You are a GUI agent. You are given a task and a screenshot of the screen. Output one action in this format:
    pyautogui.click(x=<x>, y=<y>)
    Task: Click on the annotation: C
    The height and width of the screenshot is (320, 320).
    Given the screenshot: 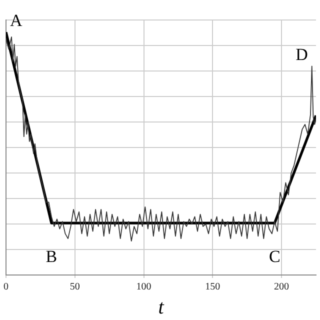 What is the action you would take?
    pyautogui.click(x=274, y=256)
    